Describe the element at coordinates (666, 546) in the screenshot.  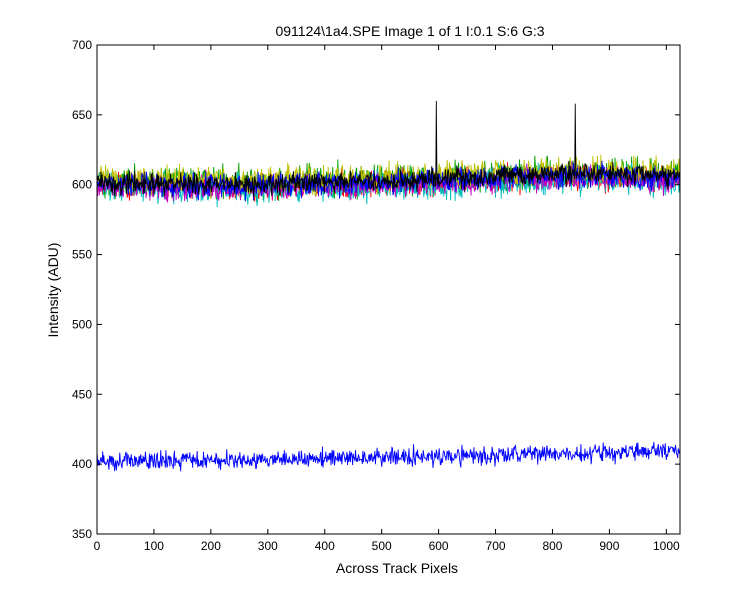
I see `x-tick-label: 1000` at that location.